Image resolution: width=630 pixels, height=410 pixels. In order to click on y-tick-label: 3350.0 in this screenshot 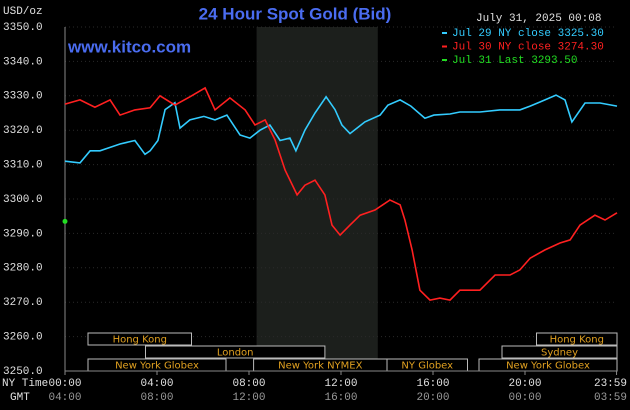, I will do `click(23, 28)`.